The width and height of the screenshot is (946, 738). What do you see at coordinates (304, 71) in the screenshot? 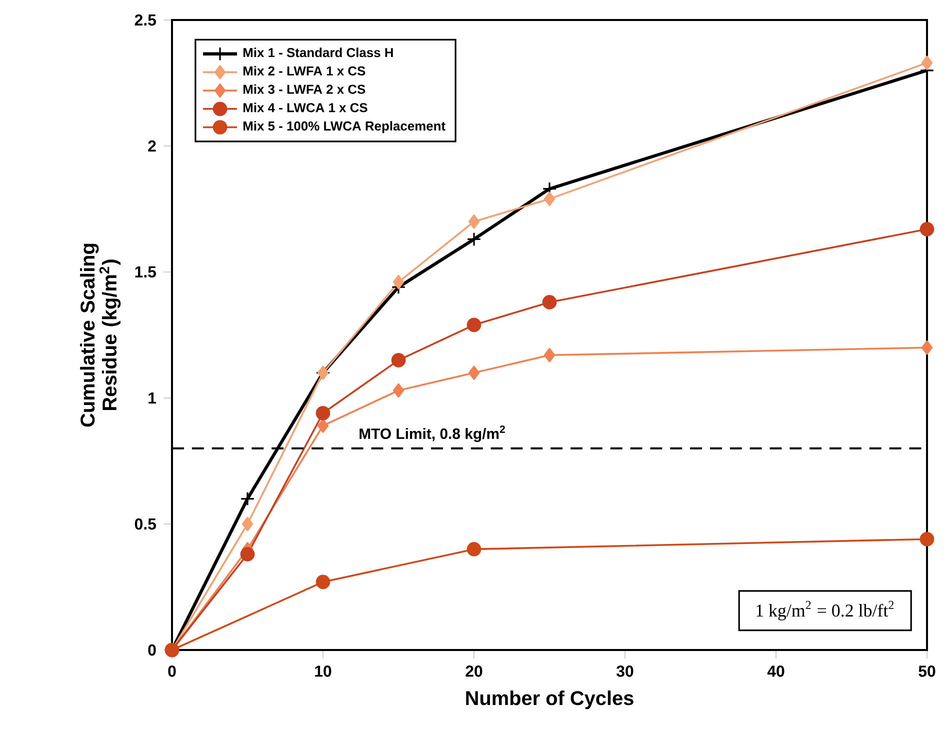
I see `legend-label: Mix 2 - LWFA 1 x CS` at bounding box center [304, 71].